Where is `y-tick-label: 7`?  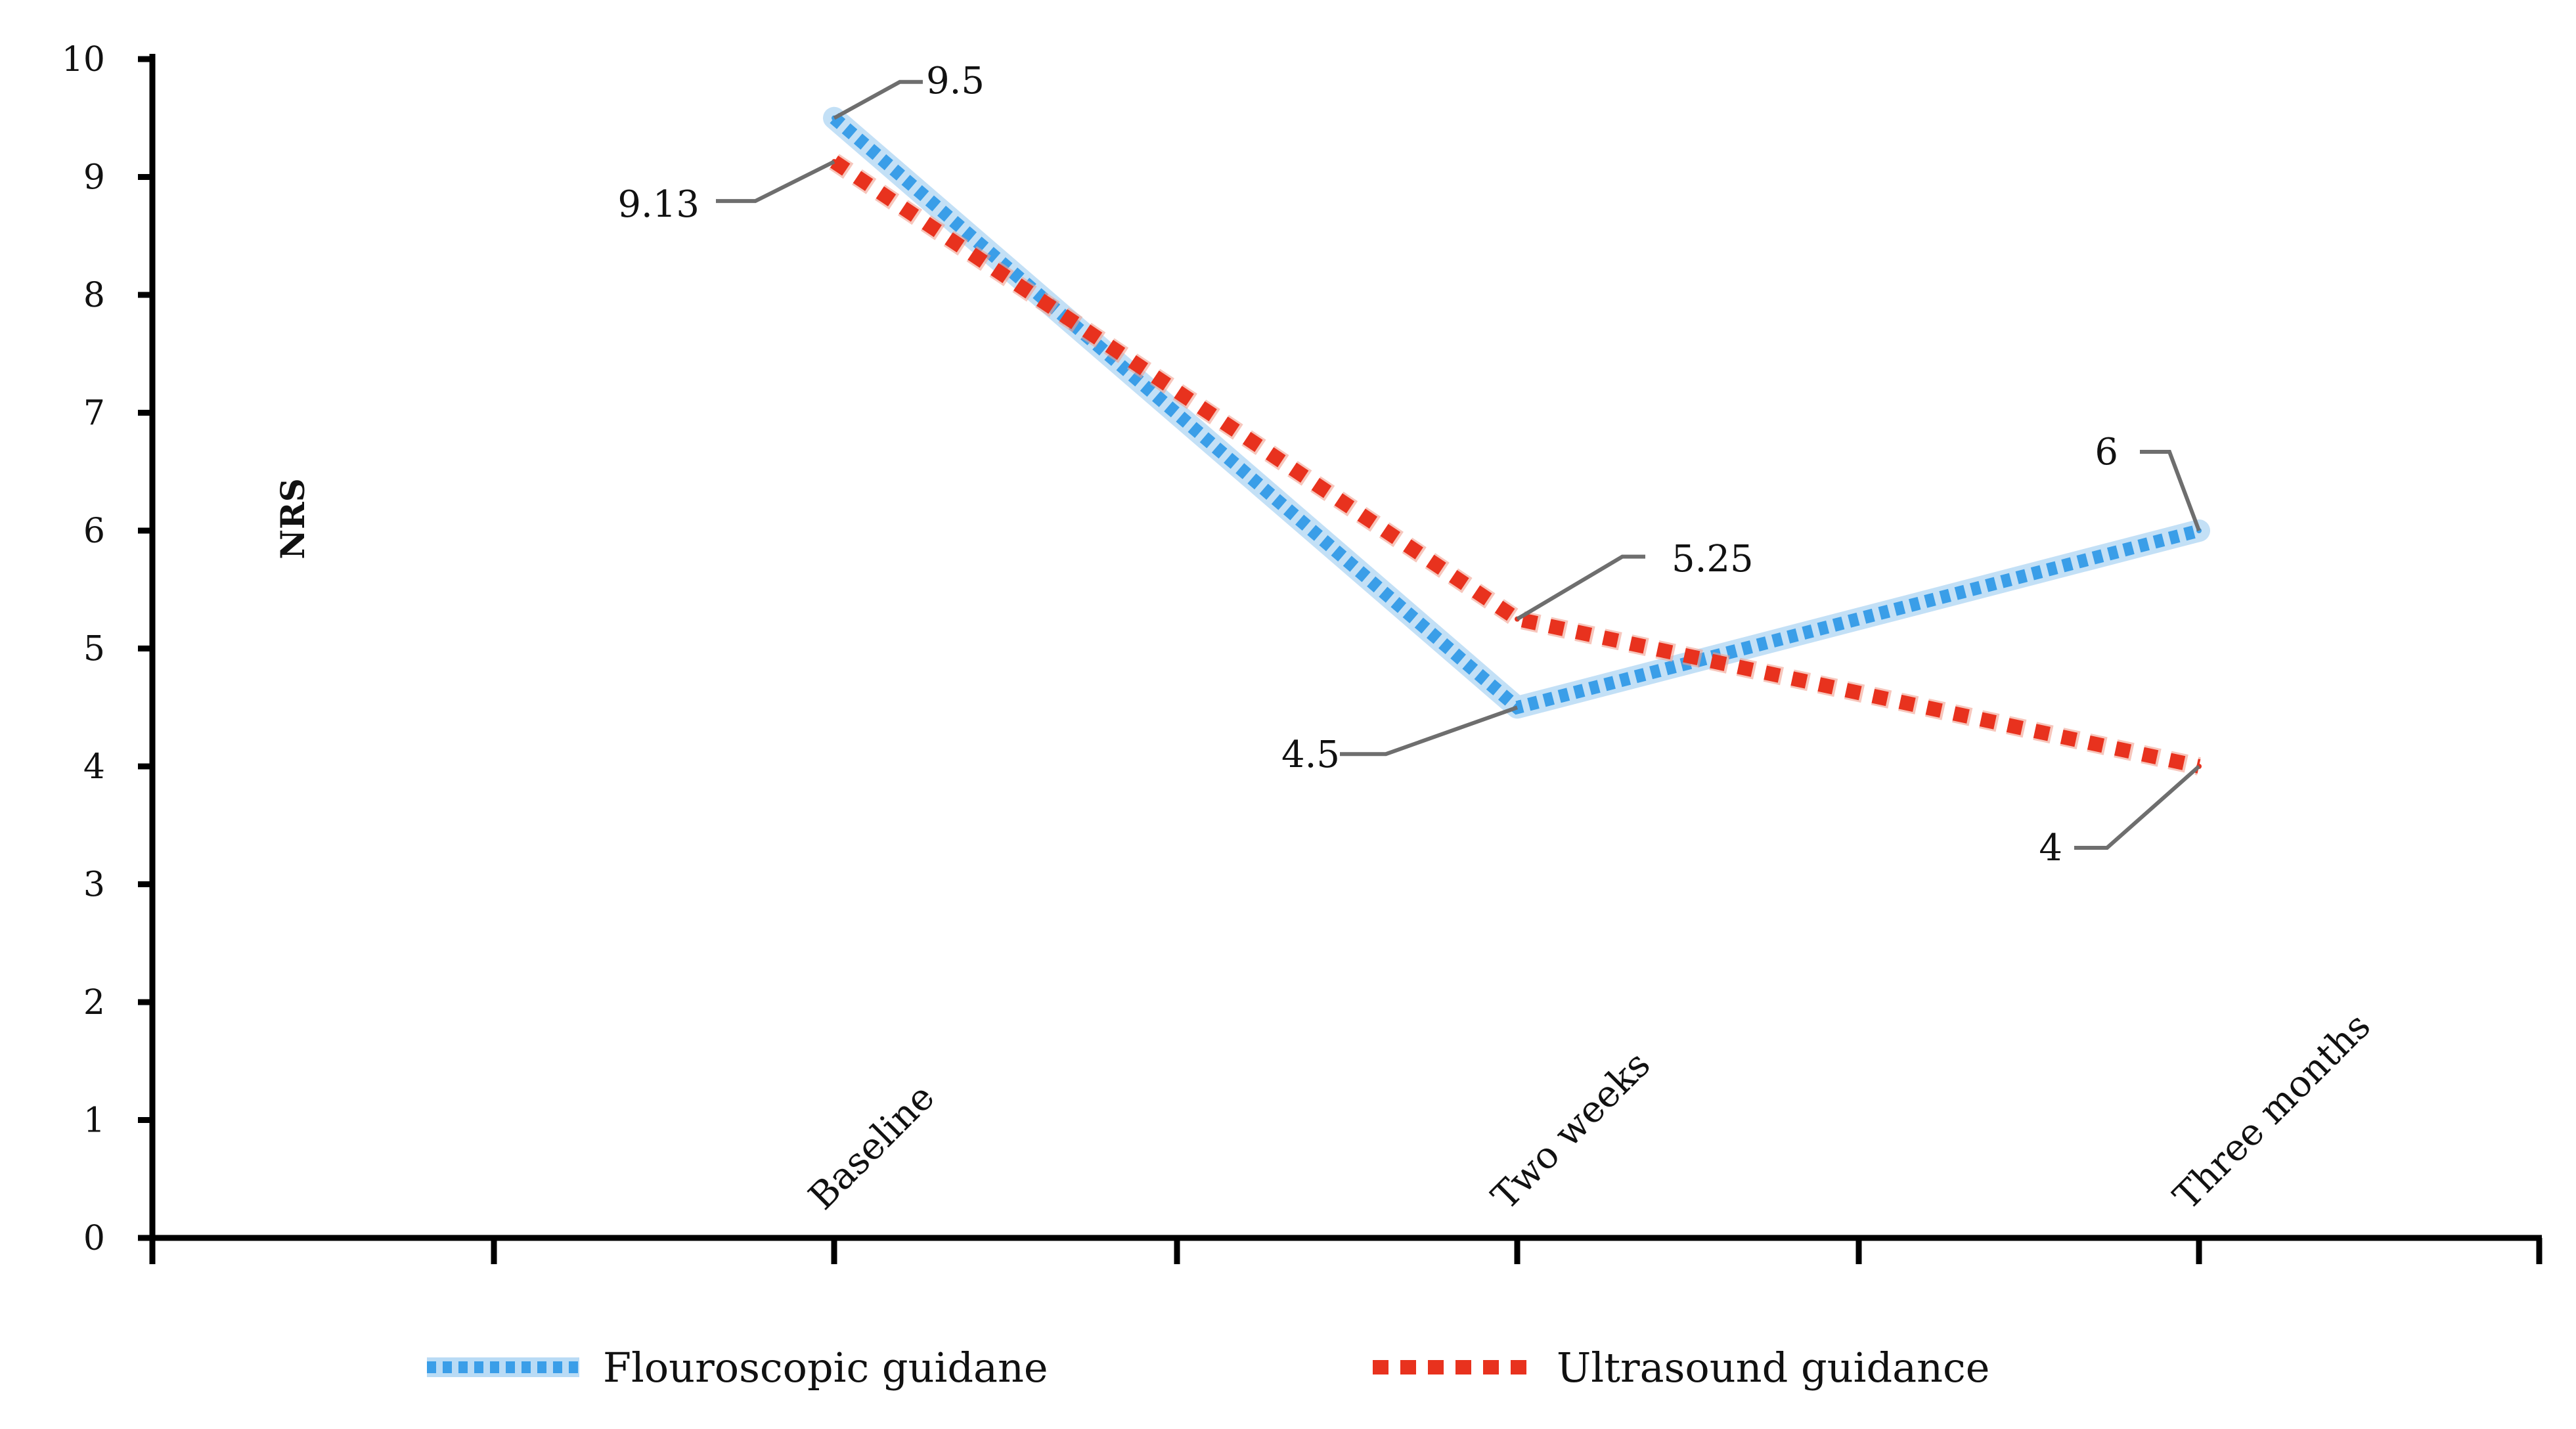 y-tick-label: 7 is located at coordinates (94, 414).